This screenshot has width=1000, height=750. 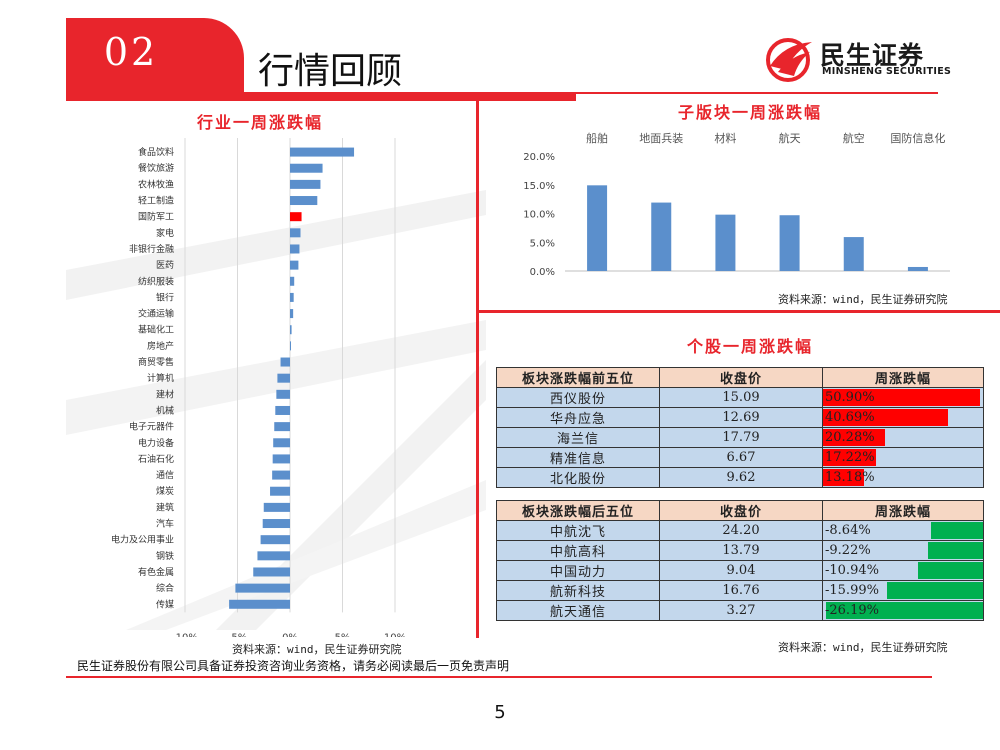 What do you see at coordinates (578, 550) in the screenshot?
I see `stock-name: 中航高科` at bounding box center [578, 550].